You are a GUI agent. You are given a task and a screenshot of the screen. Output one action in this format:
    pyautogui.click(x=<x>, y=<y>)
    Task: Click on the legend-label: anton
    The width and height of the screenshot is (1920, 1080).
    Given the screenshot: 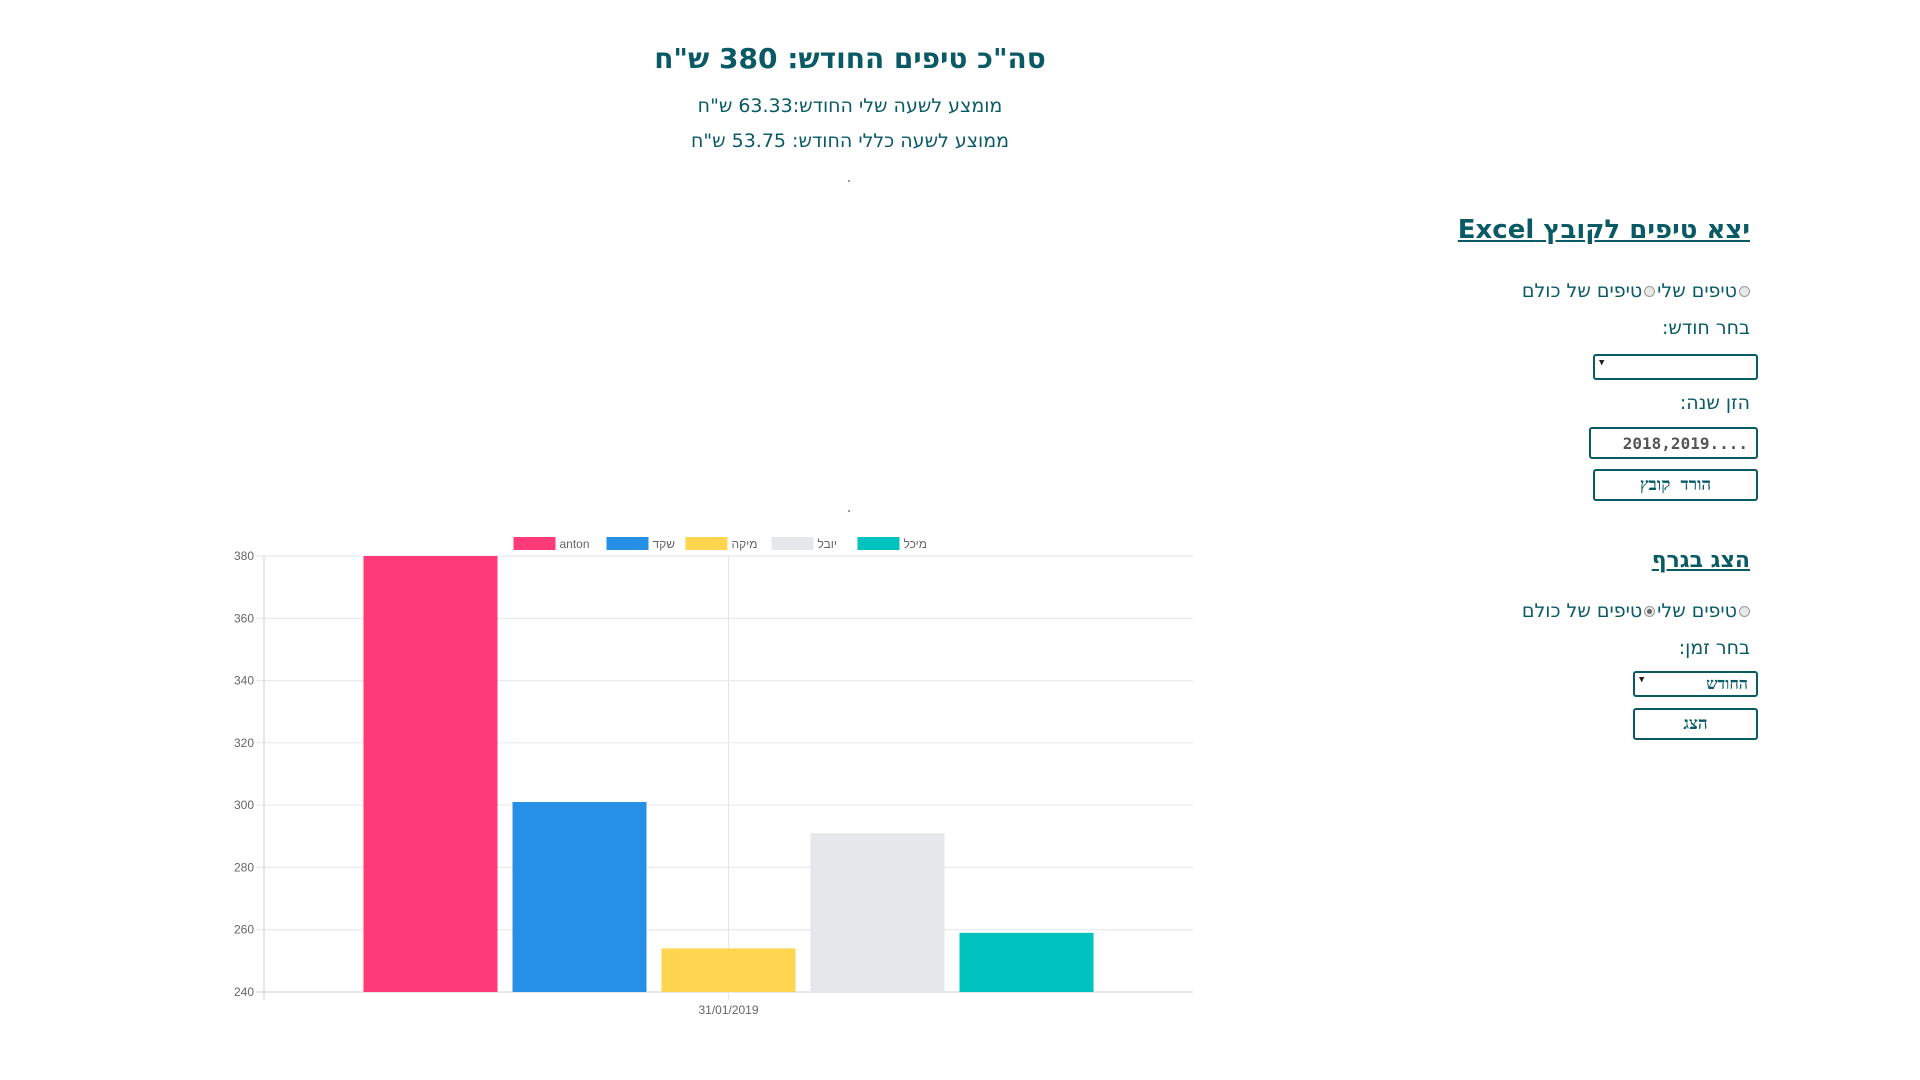 What is the action you would take?
    pyautogui.click(x=575, y=544)
    